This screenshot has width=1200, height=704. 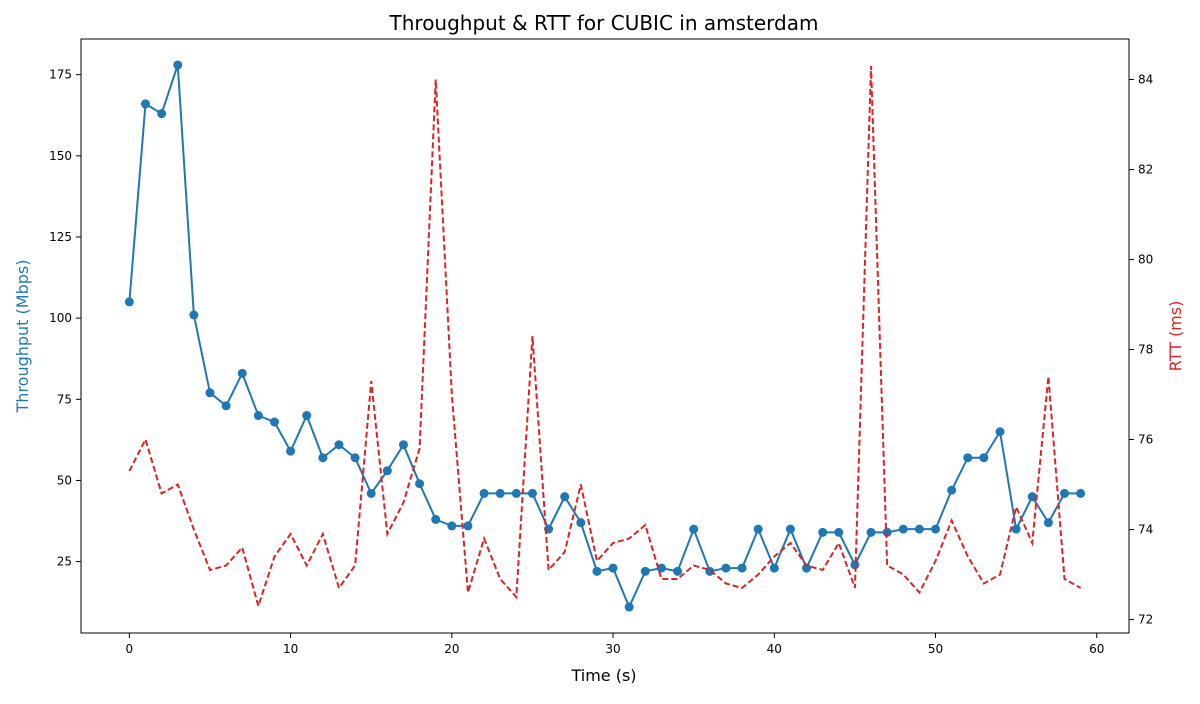 What do you see at coordinates (1175, 336) in the screenshot?
I see `y-axis-right-label: RTT (ms)` at bounding box center [1175, 336].